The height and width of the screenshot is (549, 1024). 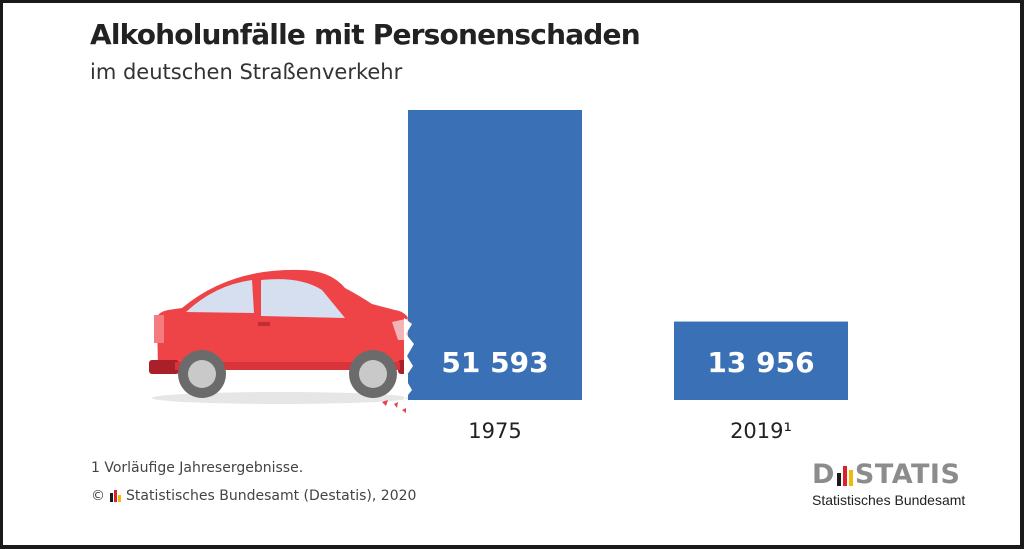 What do you see at coordinates (303, 298) in the screenshot?
I see `car-window-front` at bounding box center [303, 298].